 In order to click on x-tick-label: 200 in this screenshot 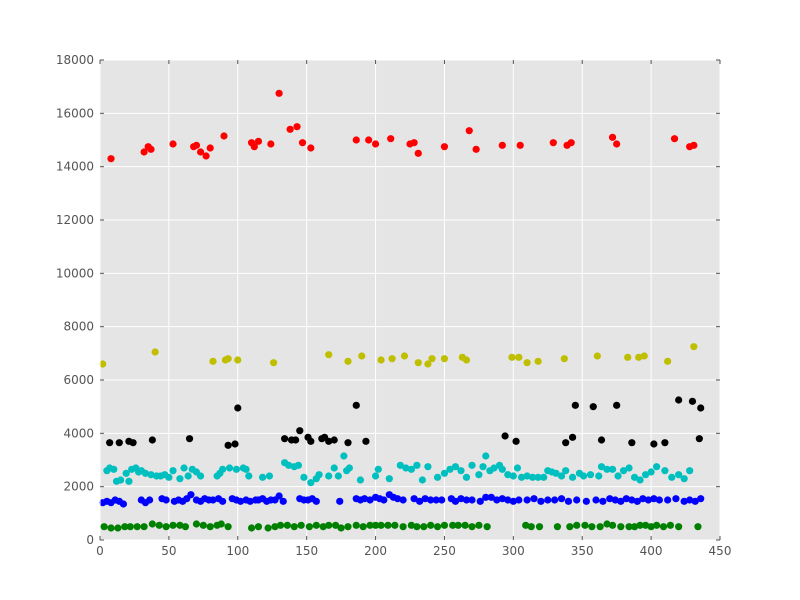, I will do `click(375, 551)`.